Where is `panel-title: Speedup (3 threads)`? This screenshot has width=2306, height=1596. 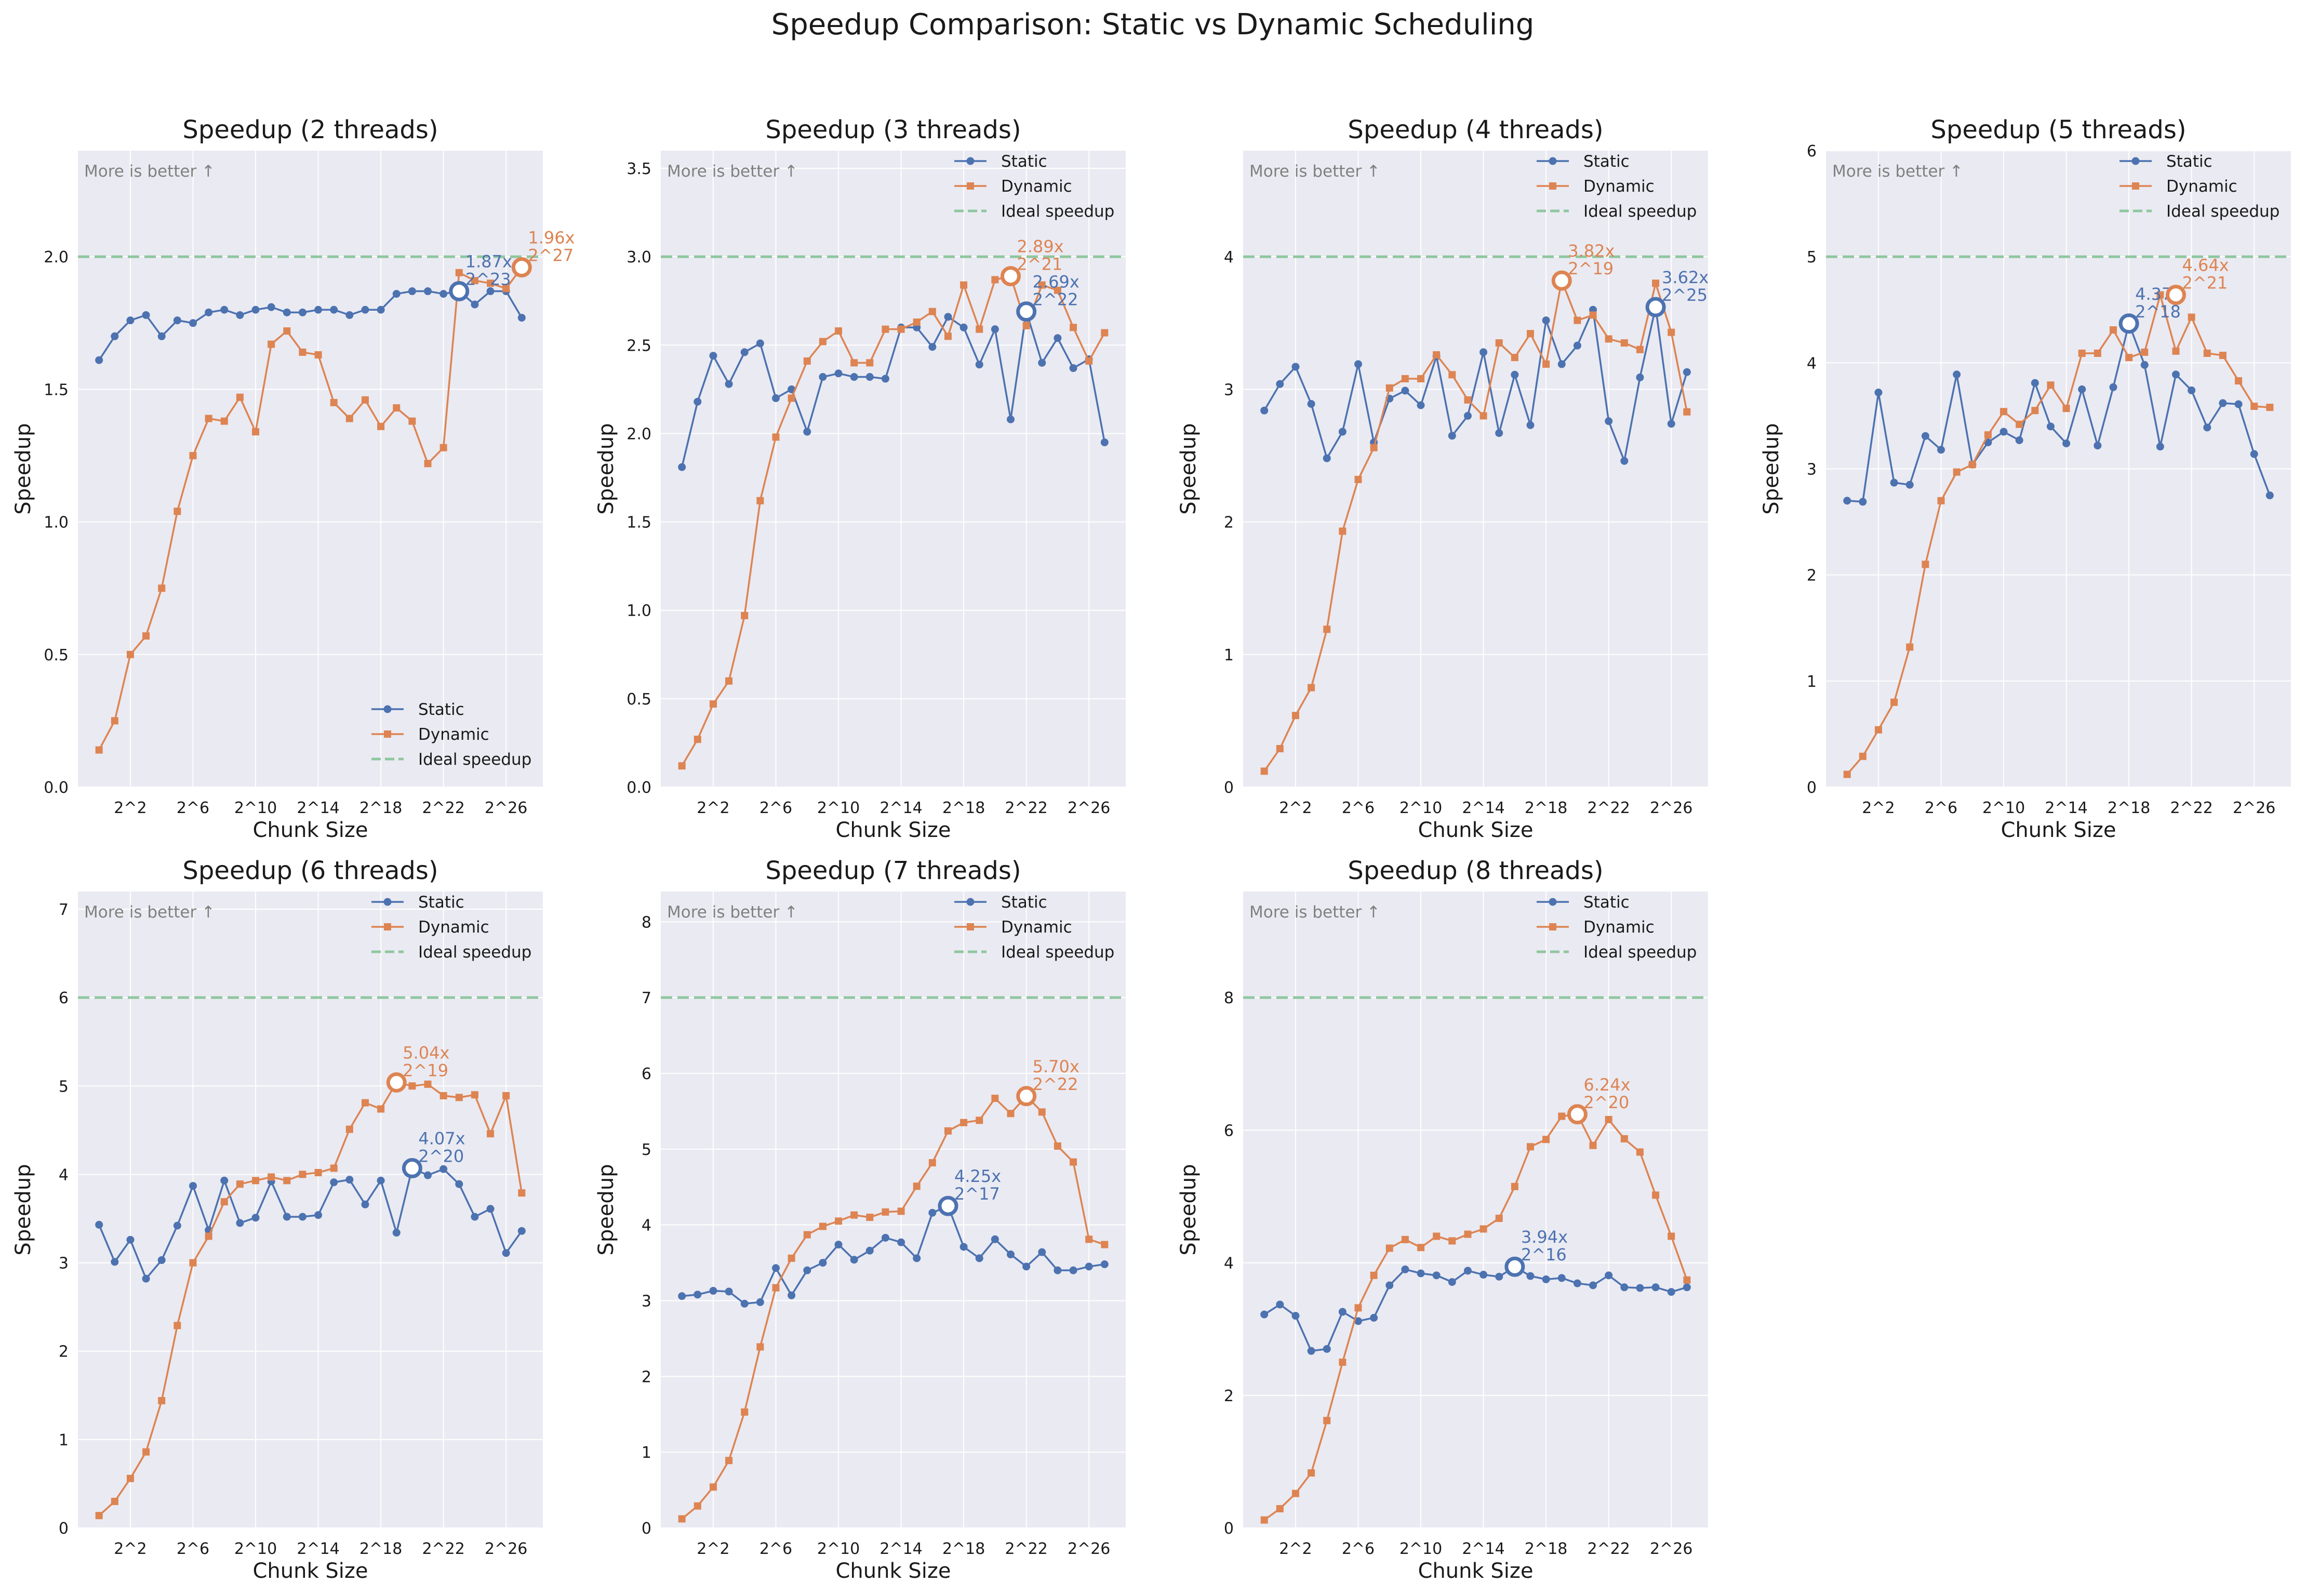
panel-title: Speedup (3 threads) is located at coordinates (893, 129).